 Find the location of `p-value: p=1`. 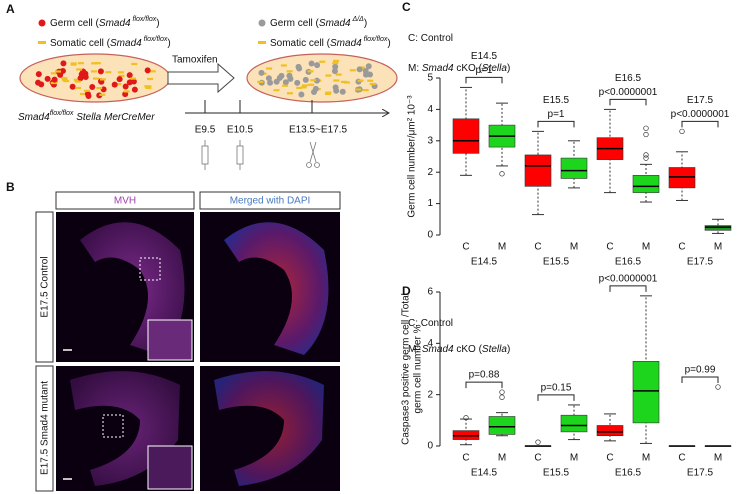

p-value: p=1 is located at coordinates (484, 70).